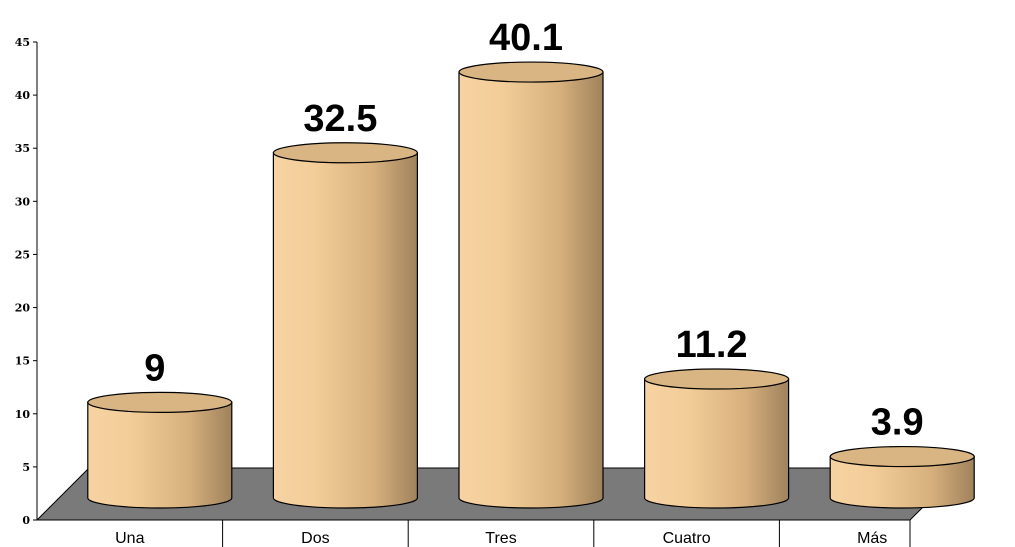  I want to click on x-tick-label: Tres, so click(500, 538).